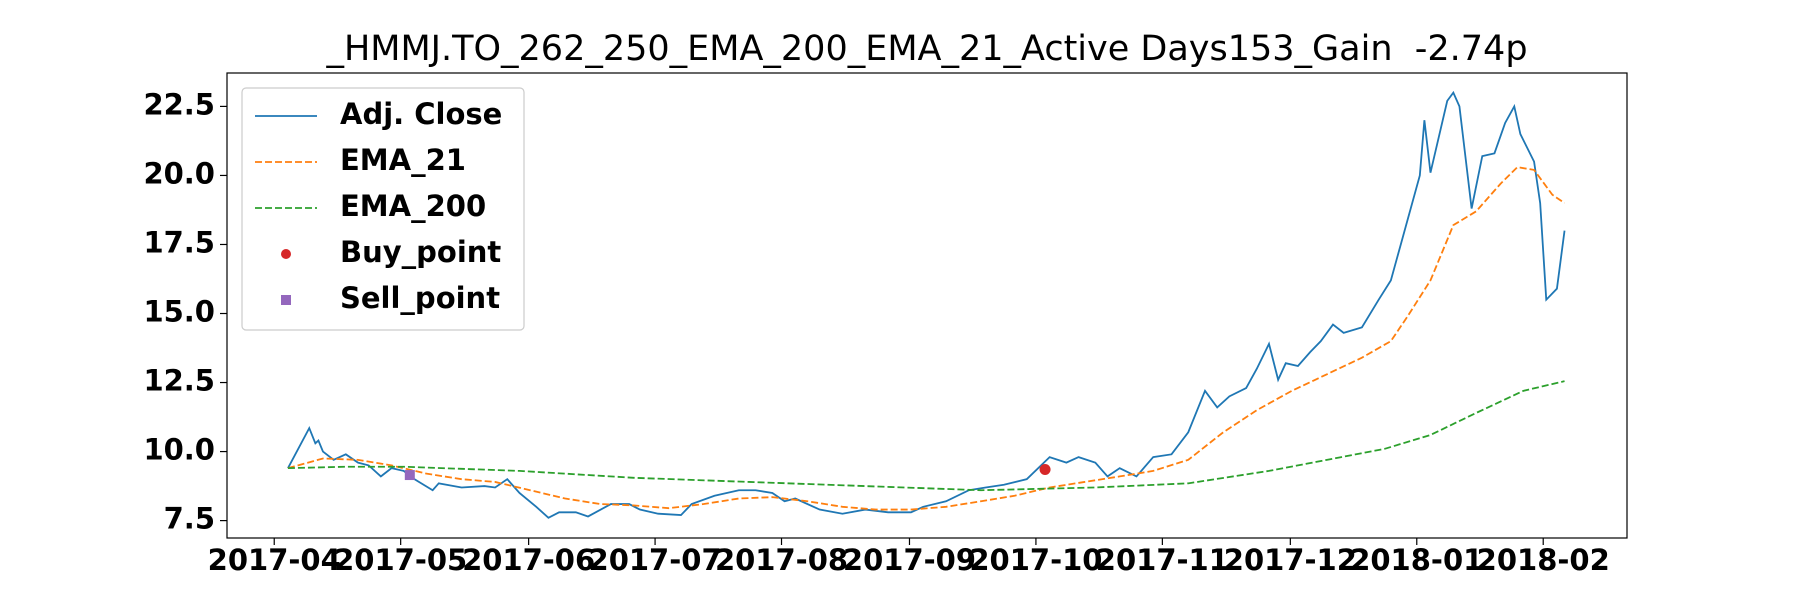  What do you see at coordinates (179, 381) in the screenshot?
I see `y-tick-label: 12.5` at bounding box center [179, 381].